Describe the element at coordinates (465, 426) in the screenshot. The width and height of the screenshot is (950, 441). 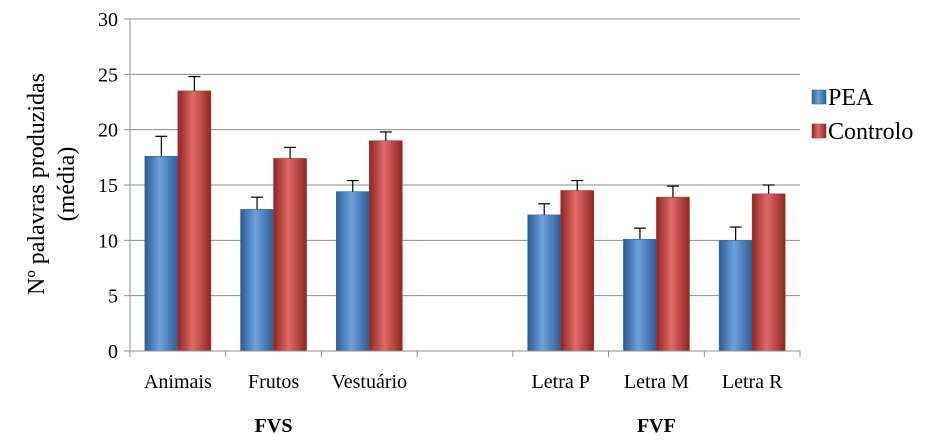
I see `group-labels: FVS FVF` at that location.